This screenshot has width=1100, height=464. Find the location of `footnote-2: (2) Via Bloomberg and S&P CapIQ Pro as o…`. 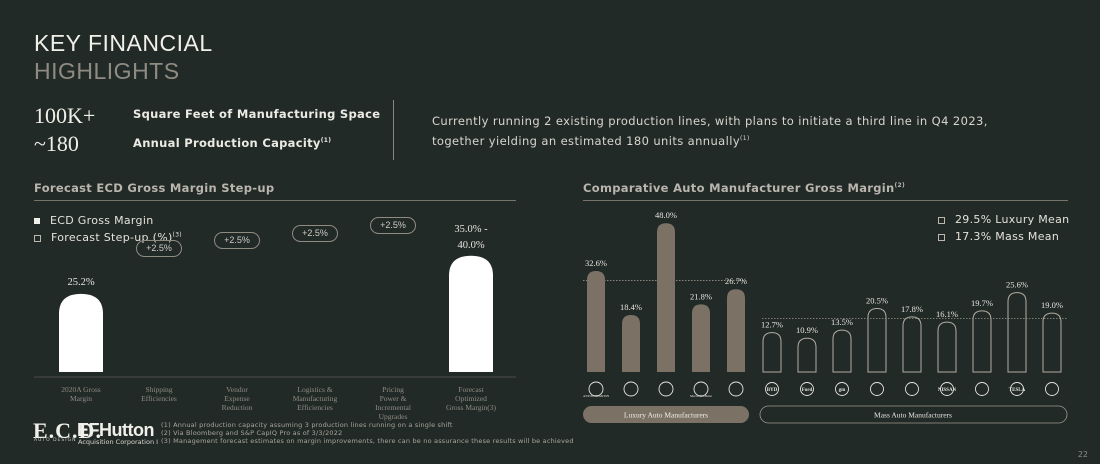

footnote-2: (2) Via Bloomberg and S&P CapIQ Pro as o… is located at coordinates (252, 433).